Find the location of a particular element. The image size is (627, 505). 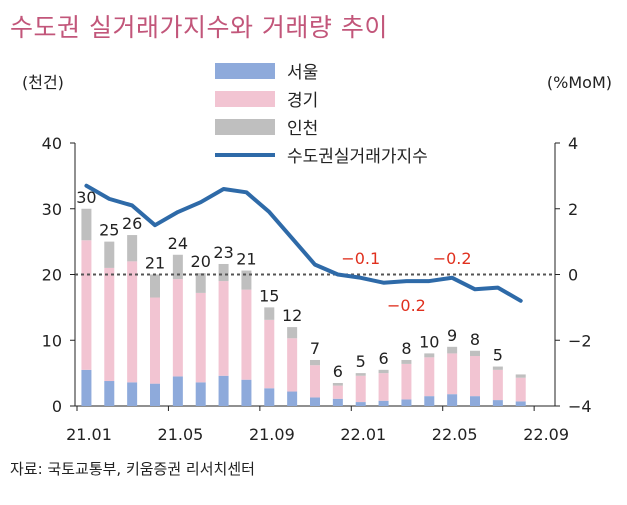

x-tick-label: 21.09 is located at coordinates (272, 434).